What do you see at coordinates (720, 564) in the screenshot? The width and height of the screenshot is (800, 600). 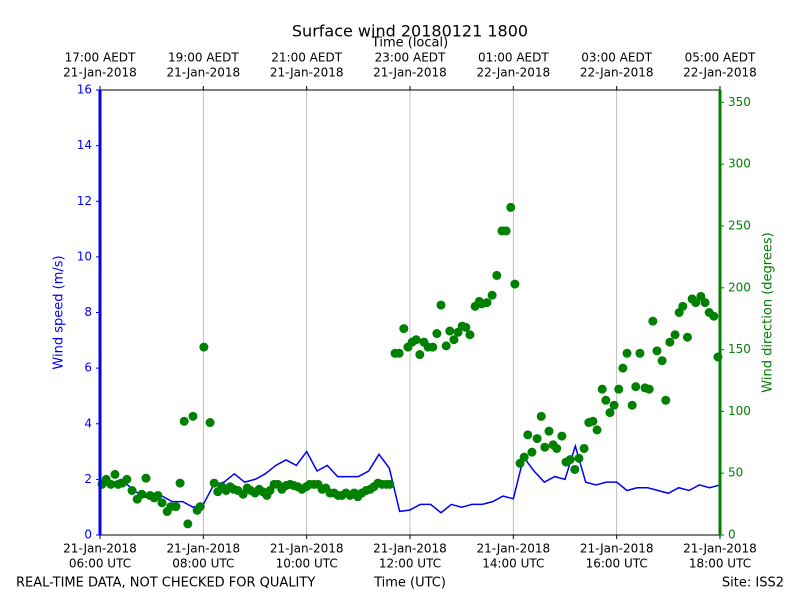 I see `x-tick-label: 18:00 UTC` at bounding box center [720, 564].